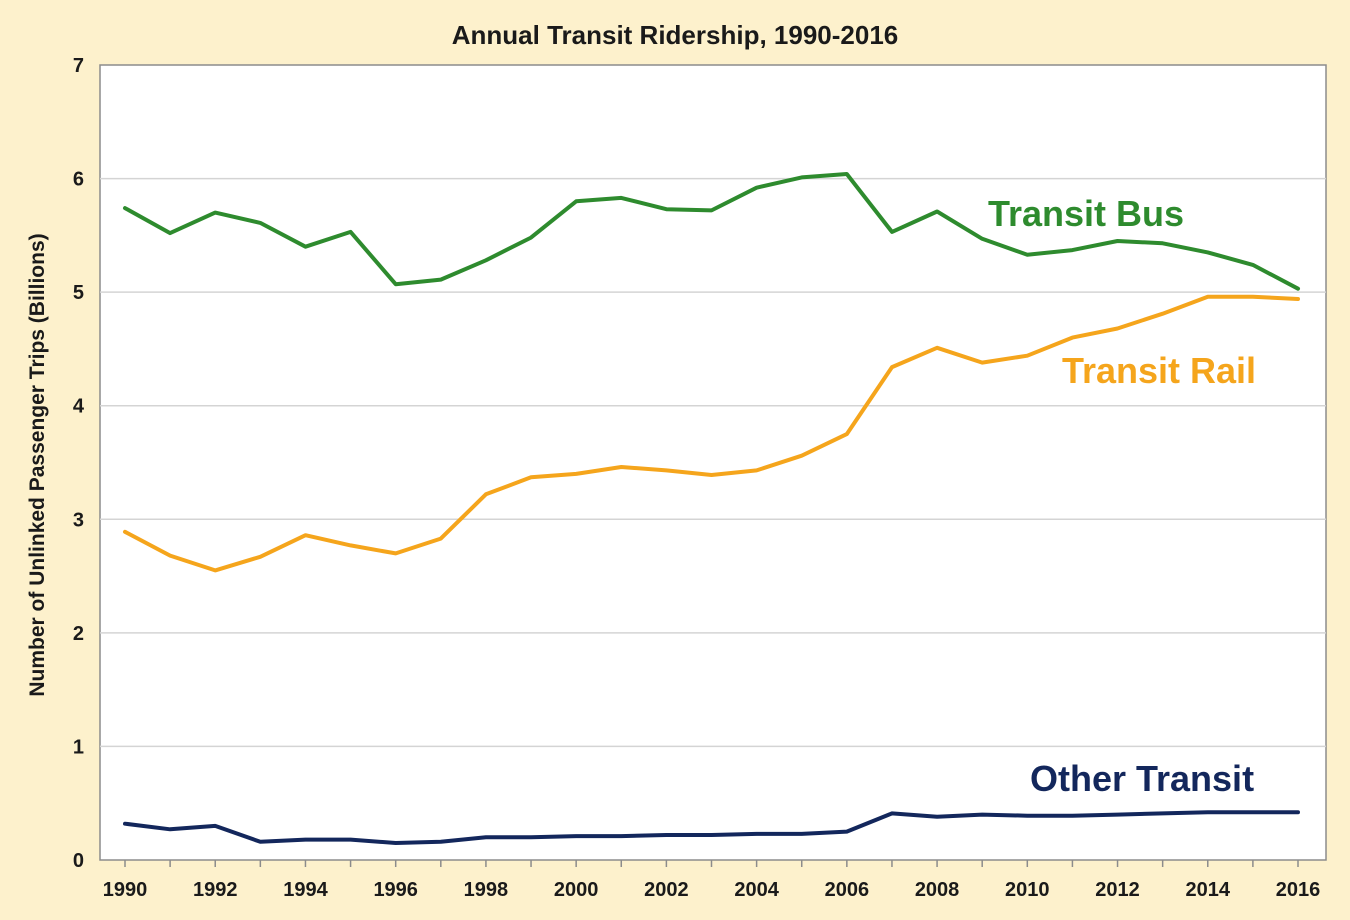 Image resolution: width=1350 pixels, height=920 pixels. I want to click on series-label-other-transit: Other Transit, so click(1142, 778).